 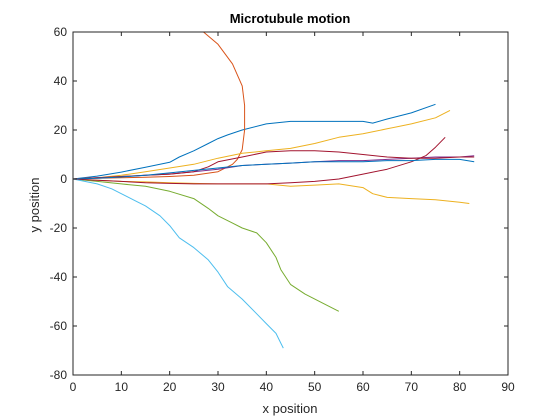 What do you see at coordinates (363, 387) in the screenshot?
I see `x-tick-label: 60` at bounding box center [363, 387].